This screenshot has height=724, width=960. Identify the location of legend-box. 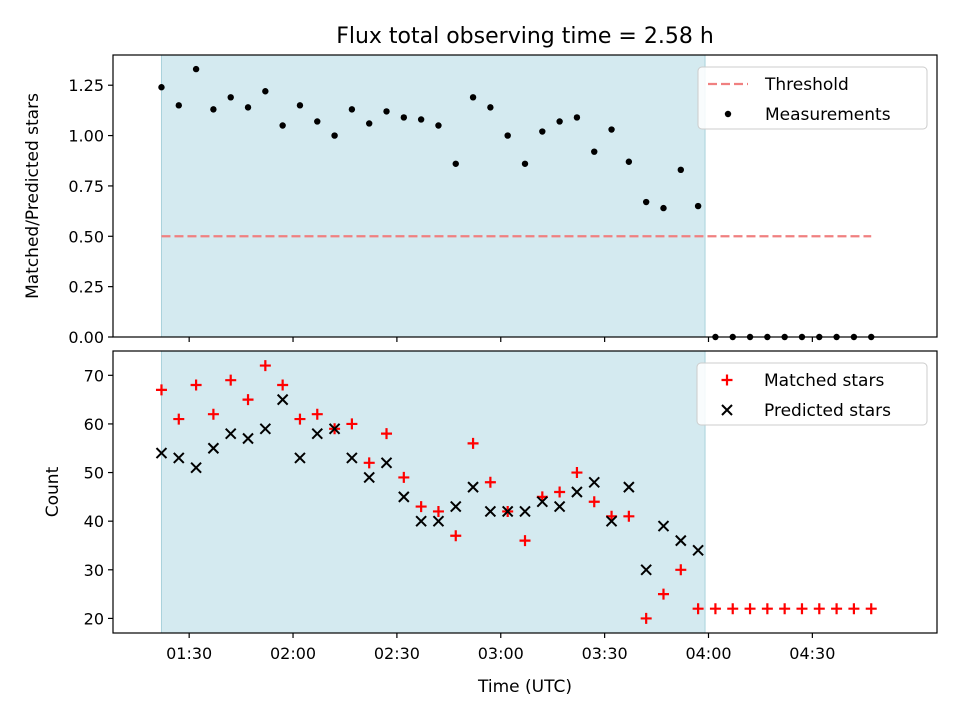
(812, 98).